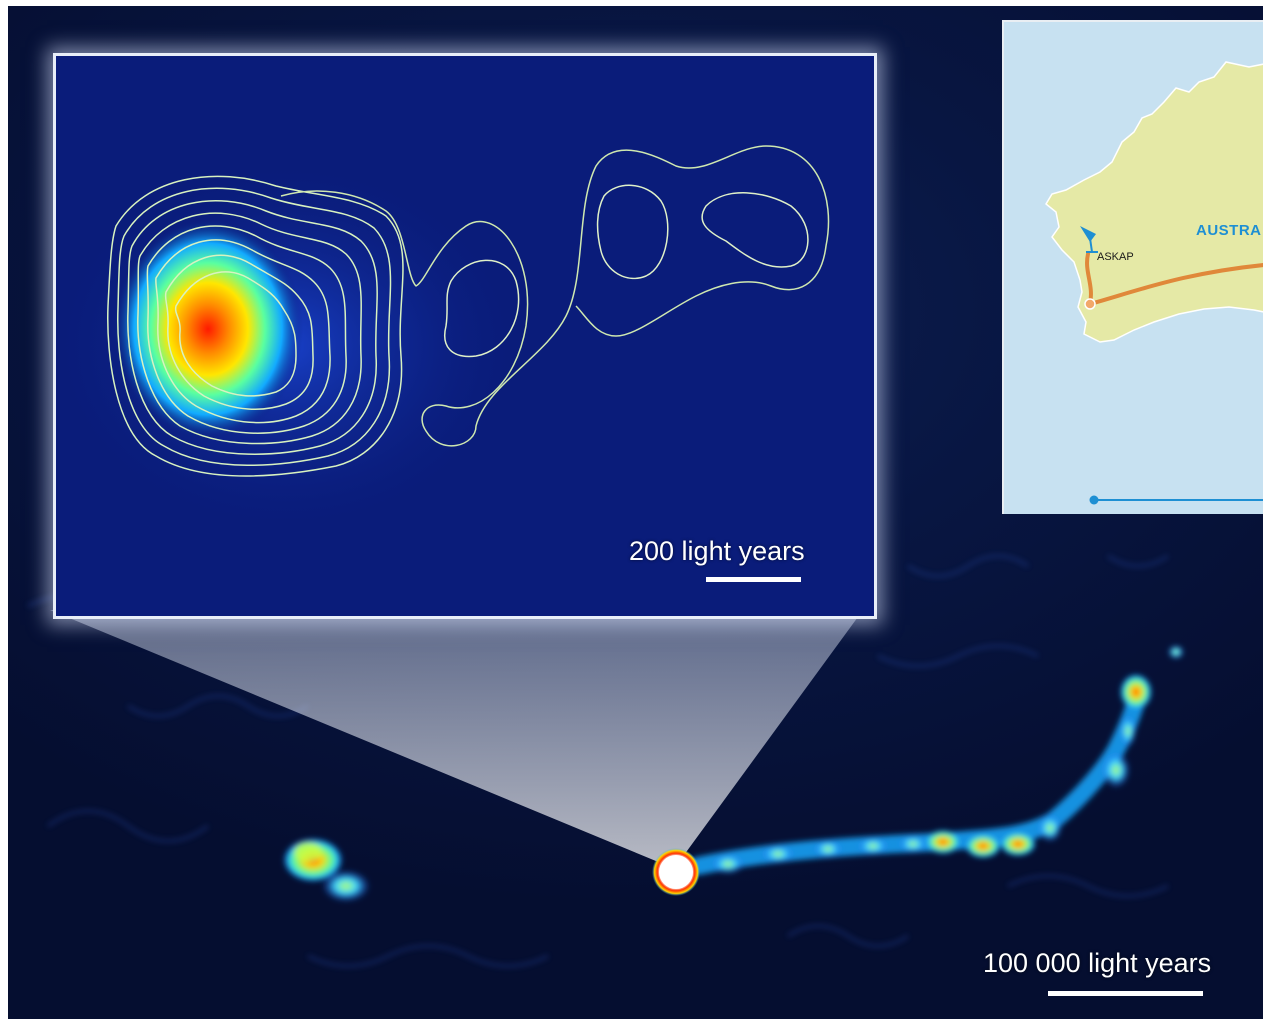  I want to click on inset-scale-label: 200 light years, so click(717, 551).